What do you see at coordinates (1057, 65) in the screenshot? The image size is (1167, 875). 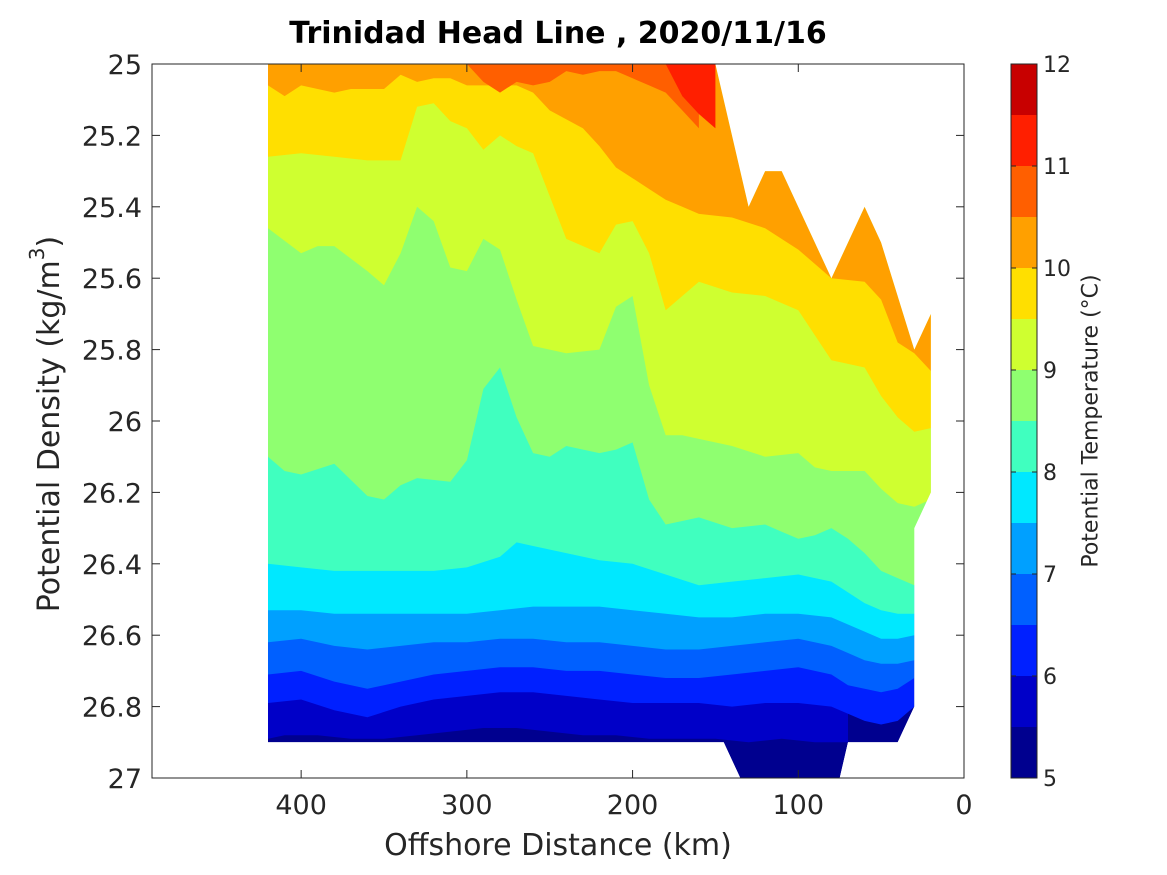 I see `colorbar-tick-label: 12` at bounding box center [1057, 65].